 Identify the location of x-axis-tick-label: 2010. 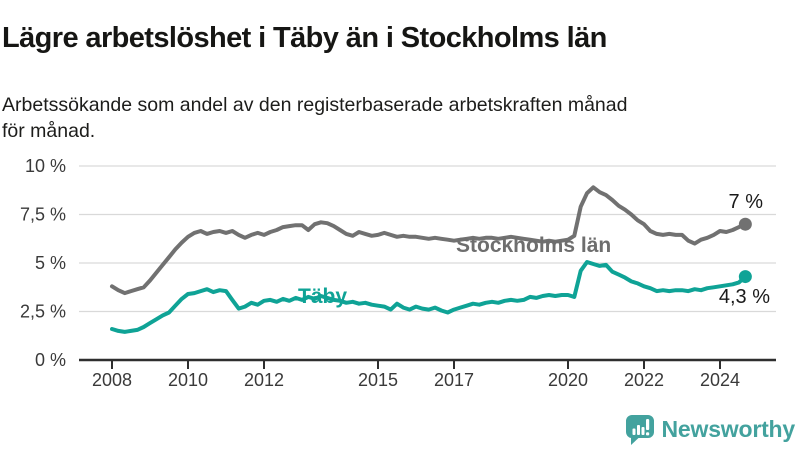
(188, 380).